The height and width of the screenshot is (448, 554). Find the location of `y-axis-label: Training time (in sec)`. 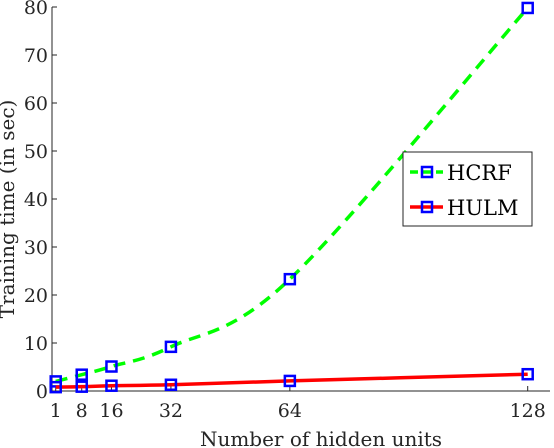

y-axis-label: Training time (in sec) is located at coordinates (9, 209).